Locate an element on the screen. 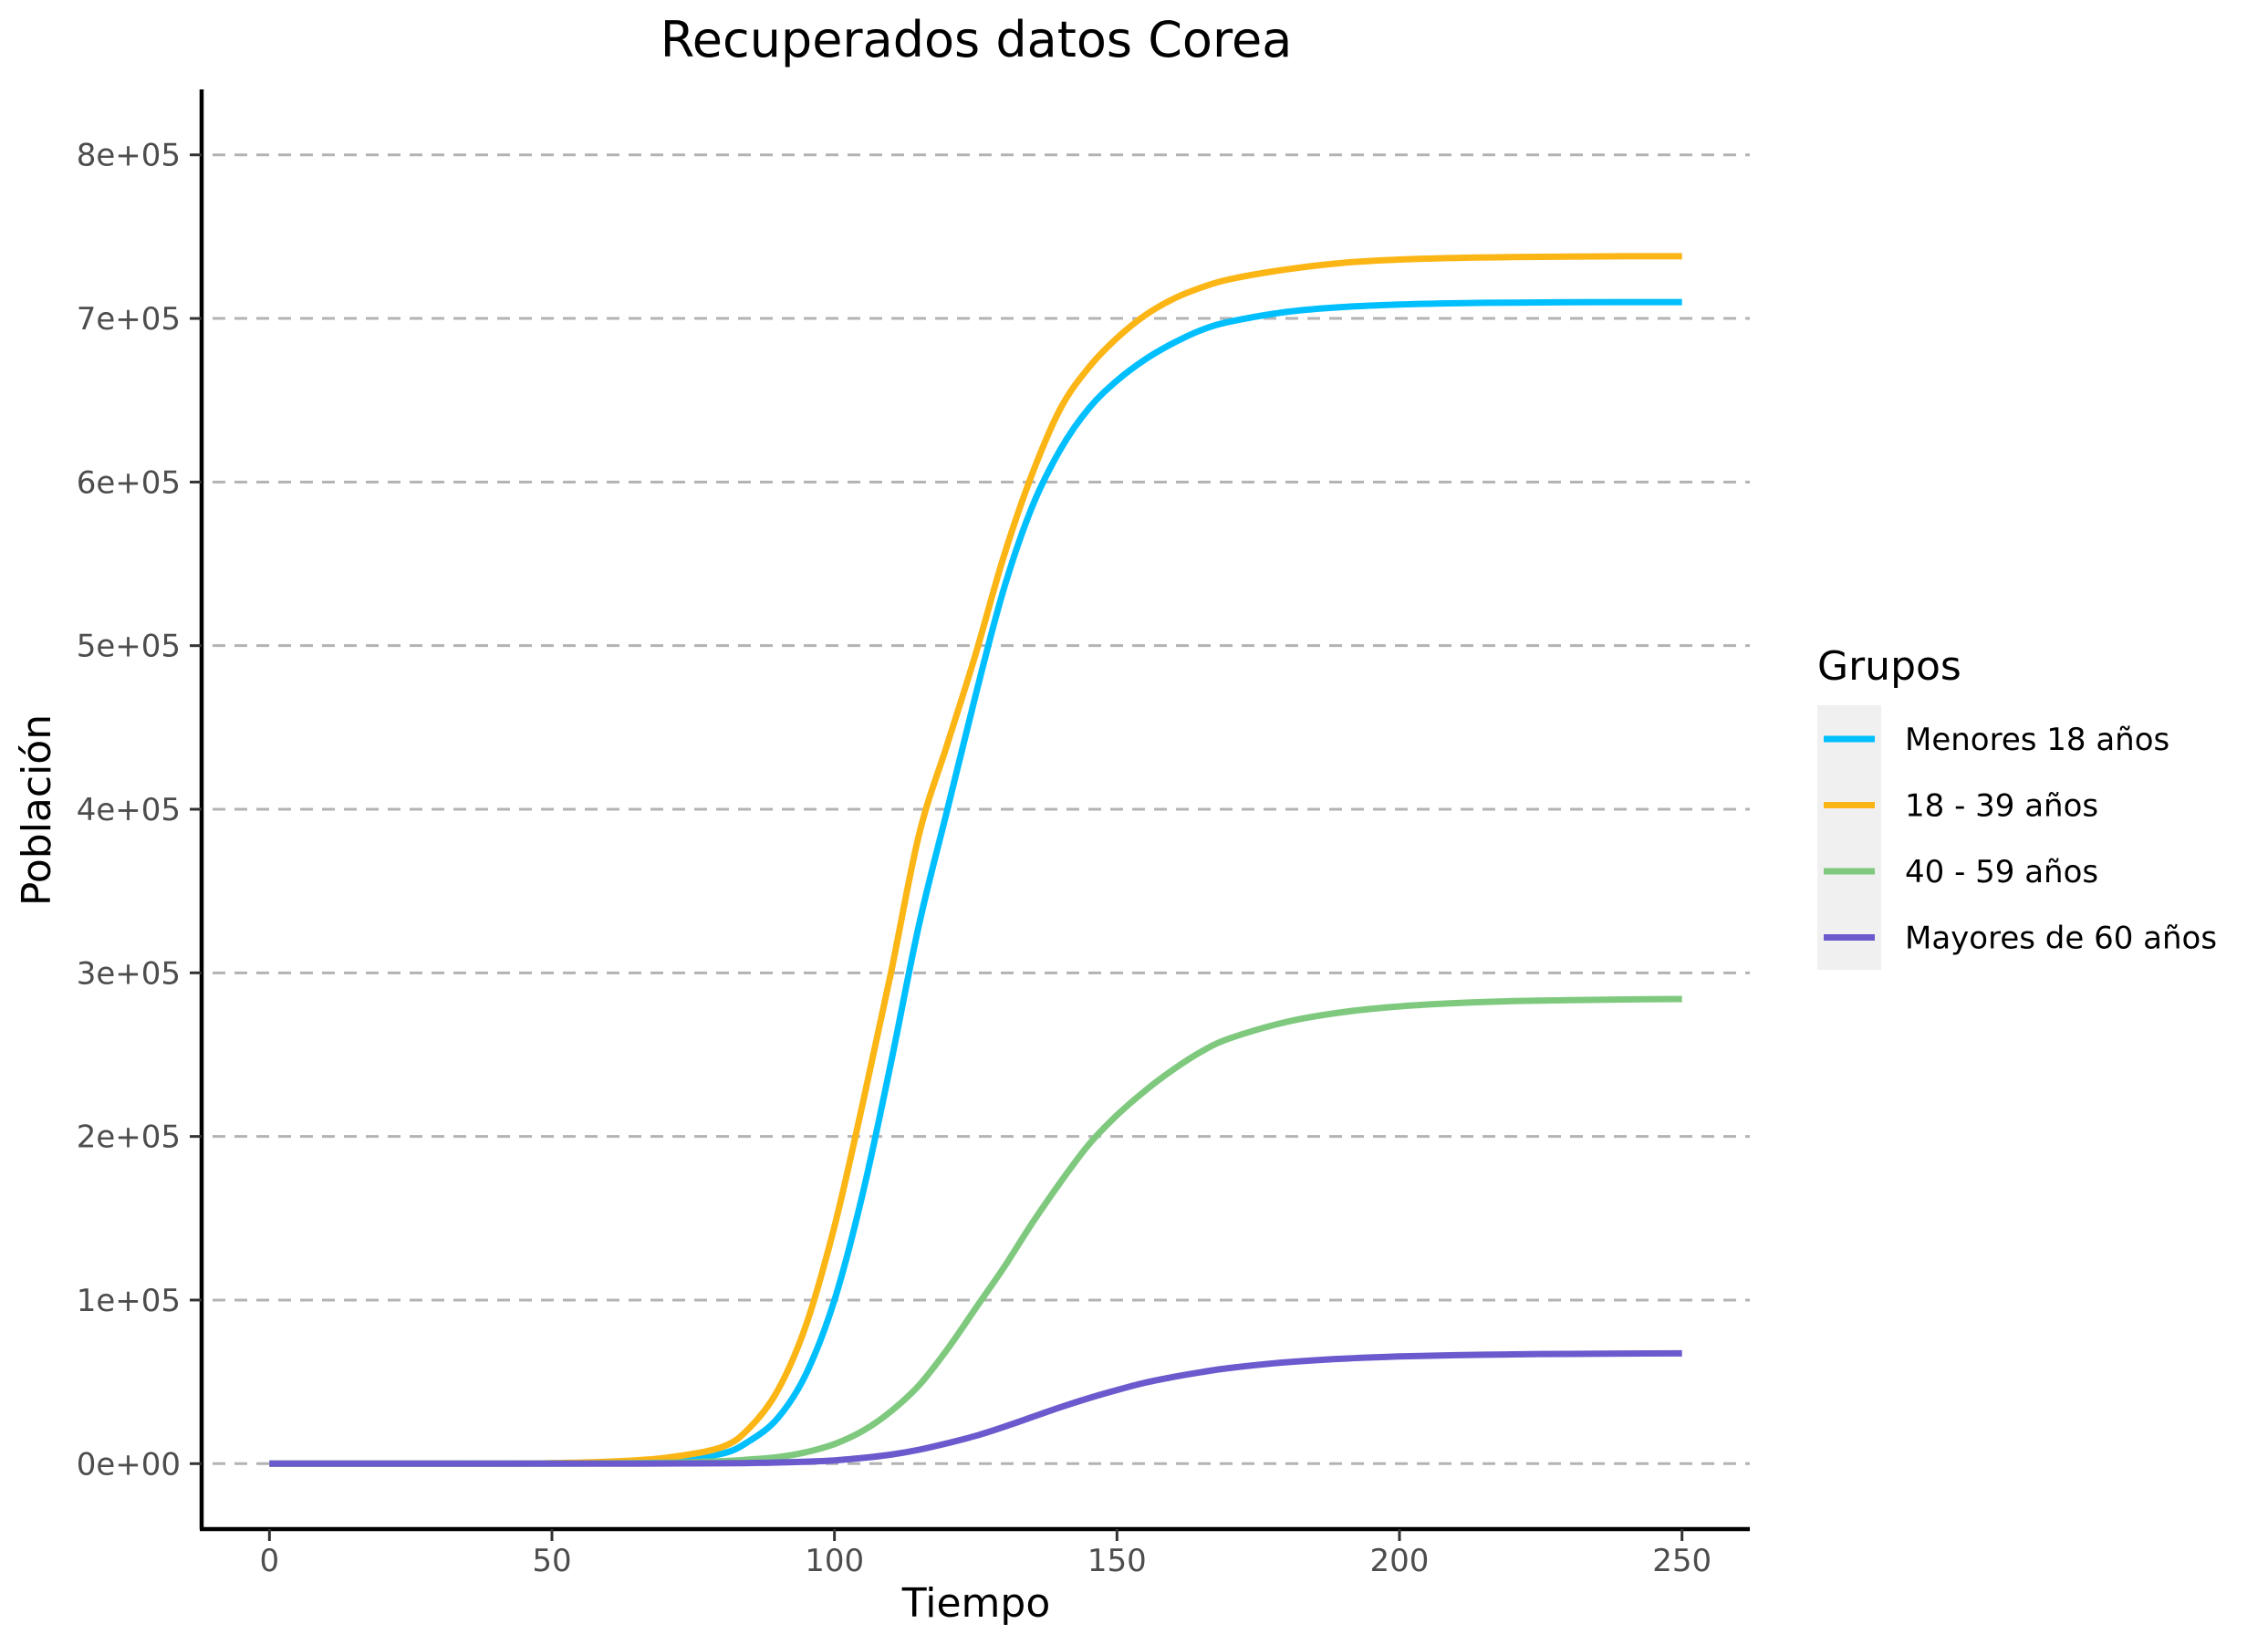 This screenshot has height=1634, width=2268. y-tick-label: 3e+05 is located at coordinates (129, 973).